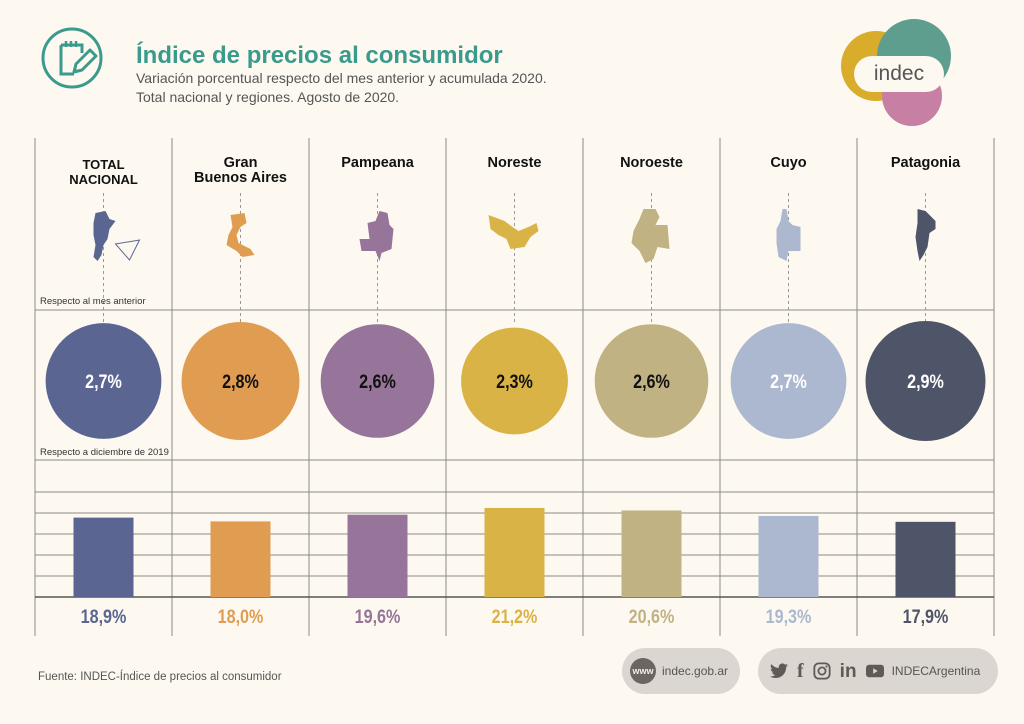 This screenshot has width=1024, height=724. Describe the element at coordinates (925, 163) in the screenshot. I see `region-name: Patagonia` at that location.